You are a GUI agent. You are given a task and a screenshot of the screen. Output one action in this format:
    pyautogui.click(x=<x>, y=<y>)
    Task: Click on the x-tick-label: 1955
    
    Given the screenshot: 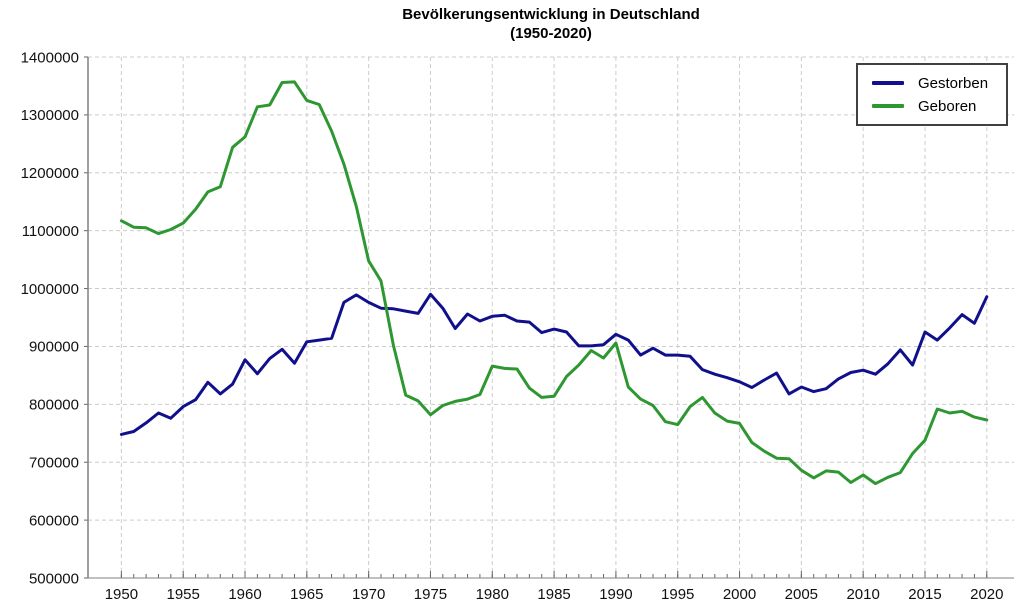 What is the action you would take?
    pyautogui.click(x=183, y=594)
    